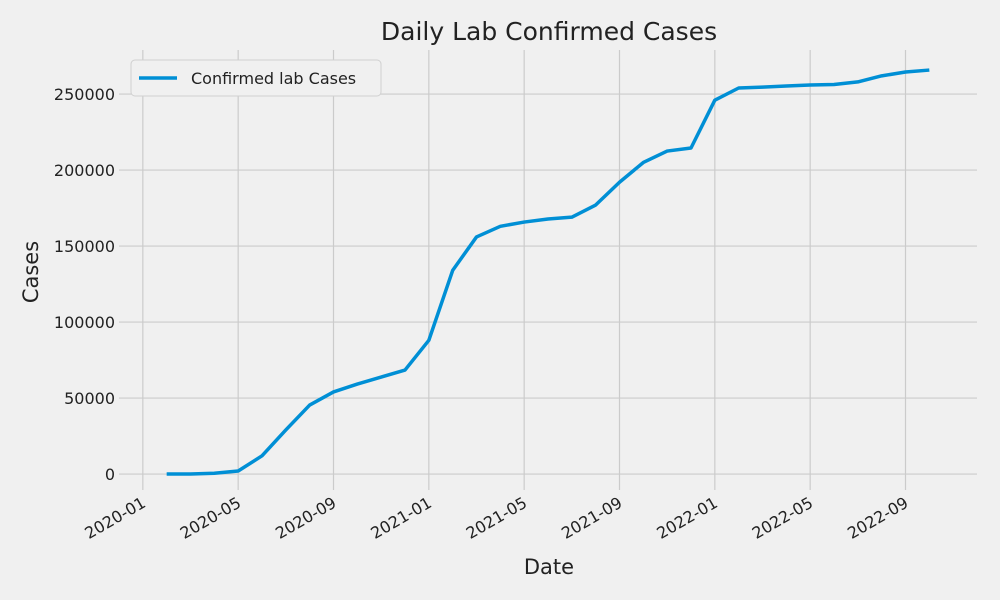  I want to click on legend: Confirmed lab Cases, so click(256, 78).